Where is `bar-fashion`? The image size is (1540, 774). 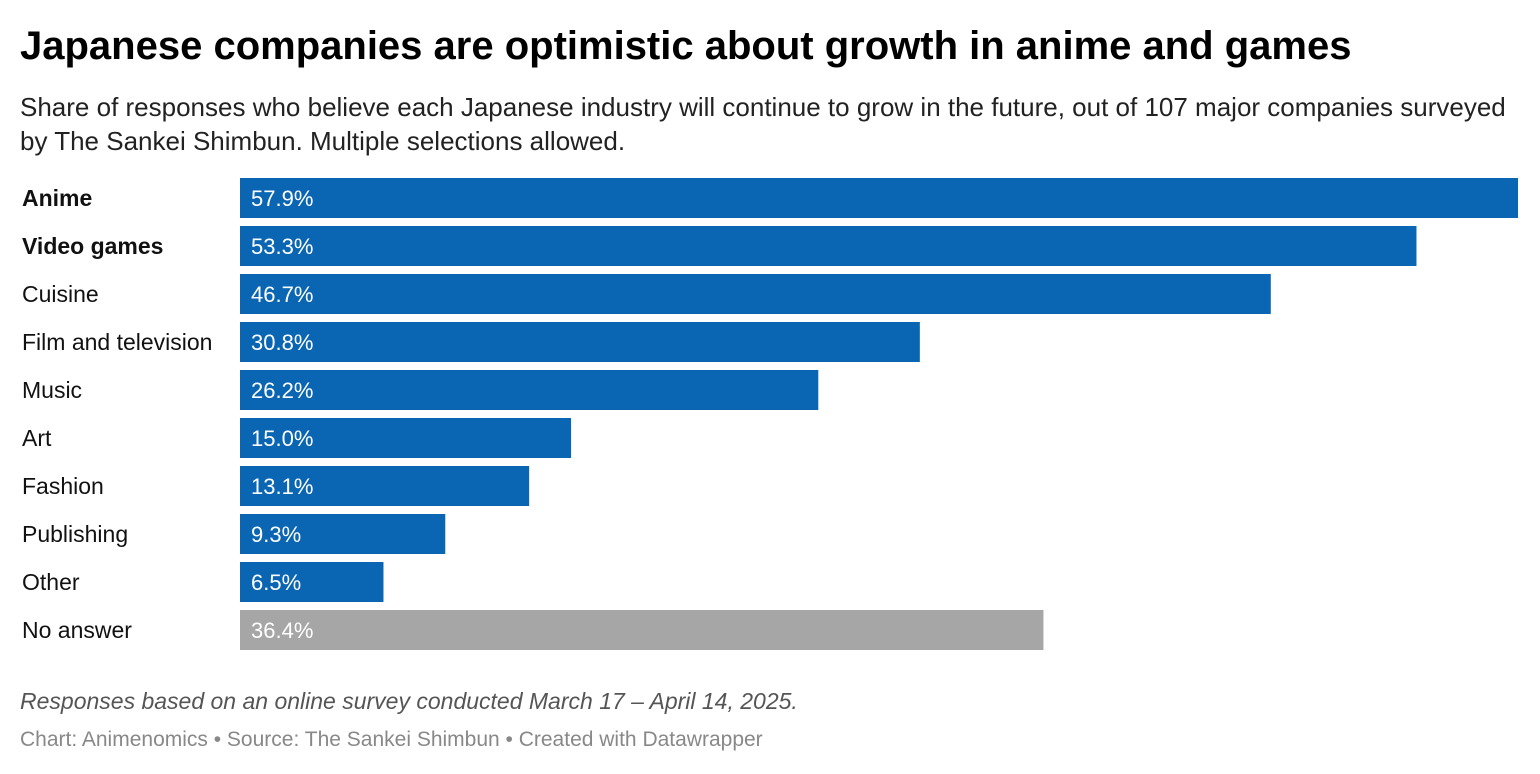 bar-fashion is located at coordinates (385, 486).